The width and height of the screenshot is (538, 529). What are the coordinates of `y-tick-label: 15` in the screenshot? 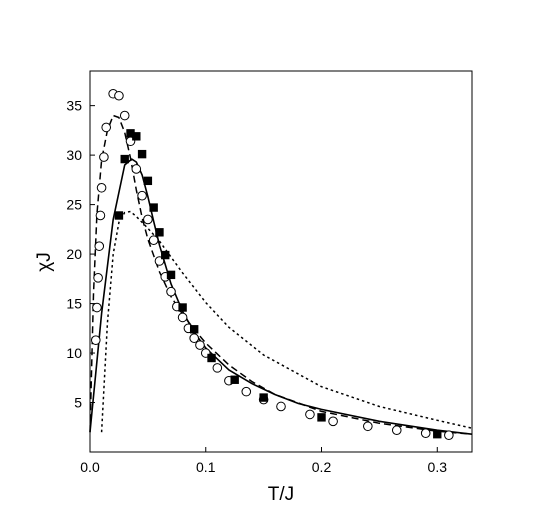 It's located at (74, 304).